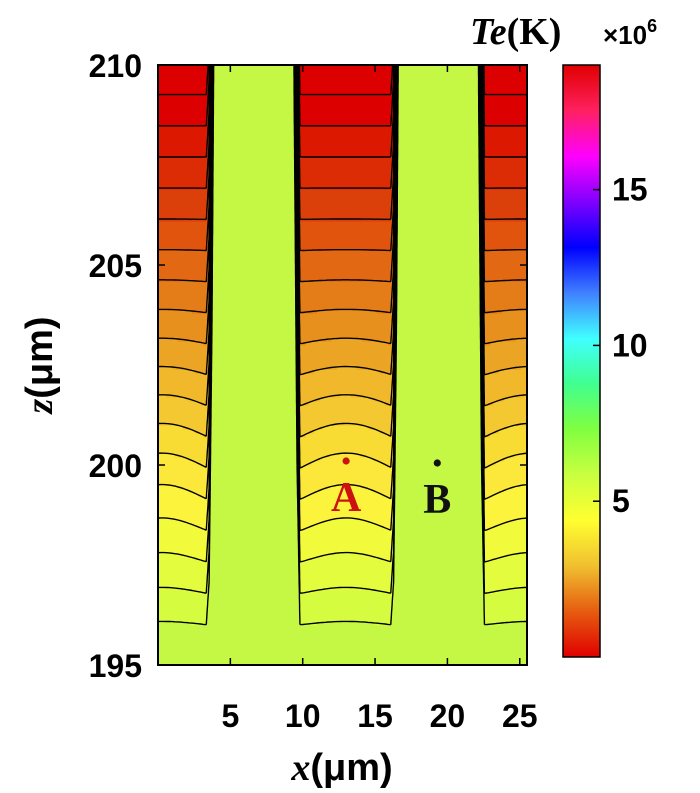  Describe the element at coordinates (448, 716) in the screenshot. I see `x-tick-label: 20` at that location.